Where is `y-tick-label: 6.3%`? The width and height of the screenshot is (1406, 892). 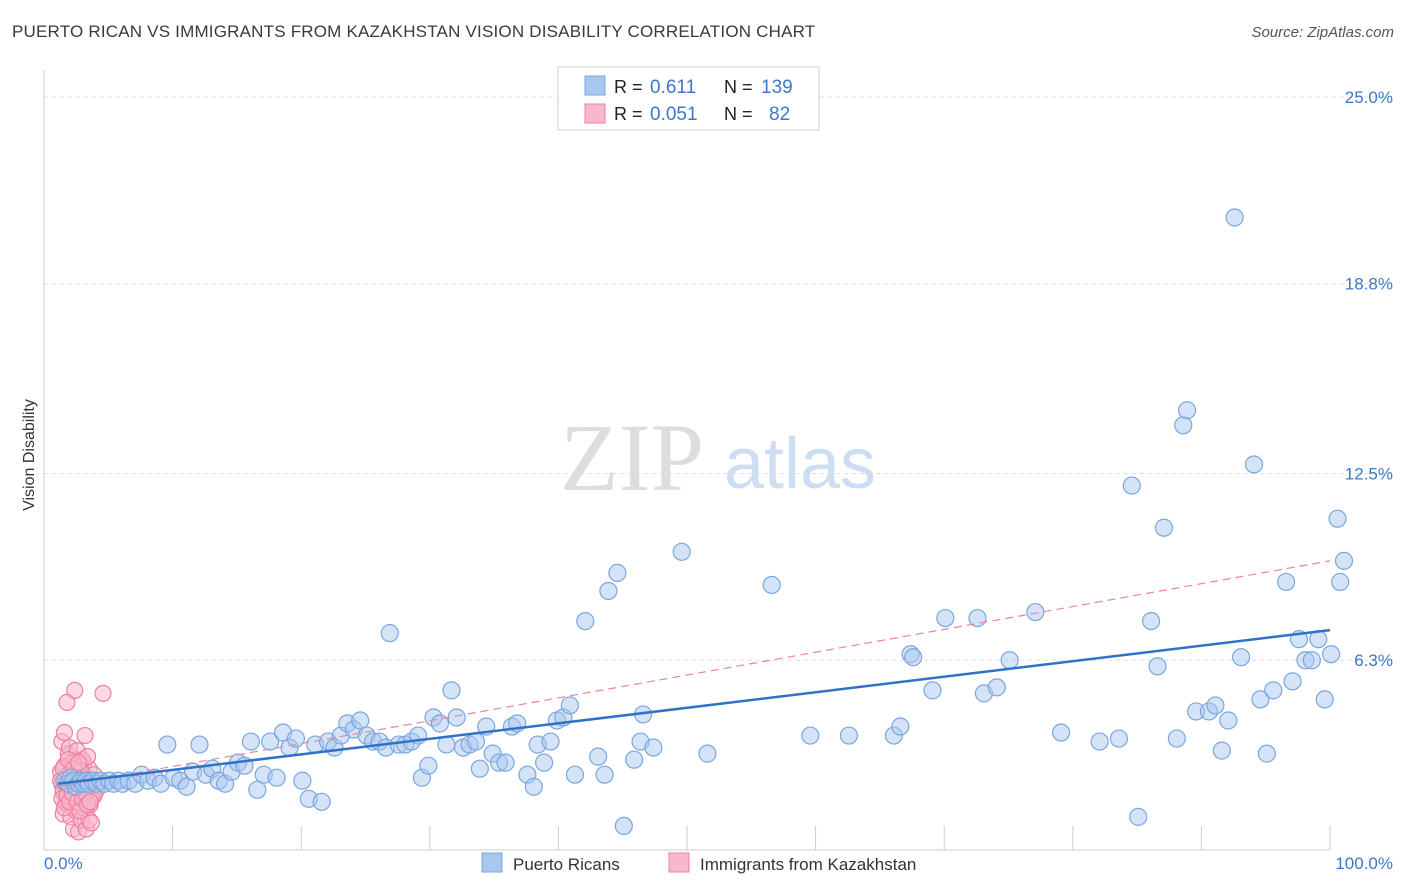 y-tick-label: 6.3% is located at coordinates (1373, 660).